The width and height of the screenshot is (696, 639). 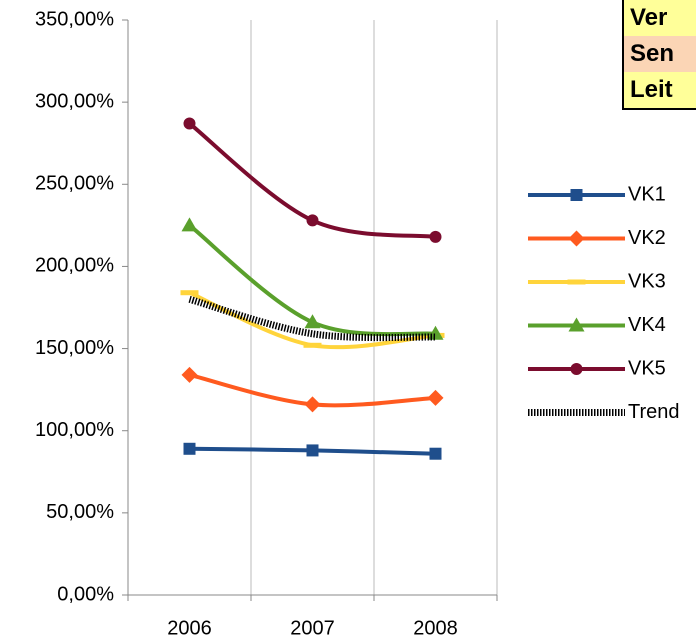 I want to click on note-line: Ver, so click(x=660, y=18).